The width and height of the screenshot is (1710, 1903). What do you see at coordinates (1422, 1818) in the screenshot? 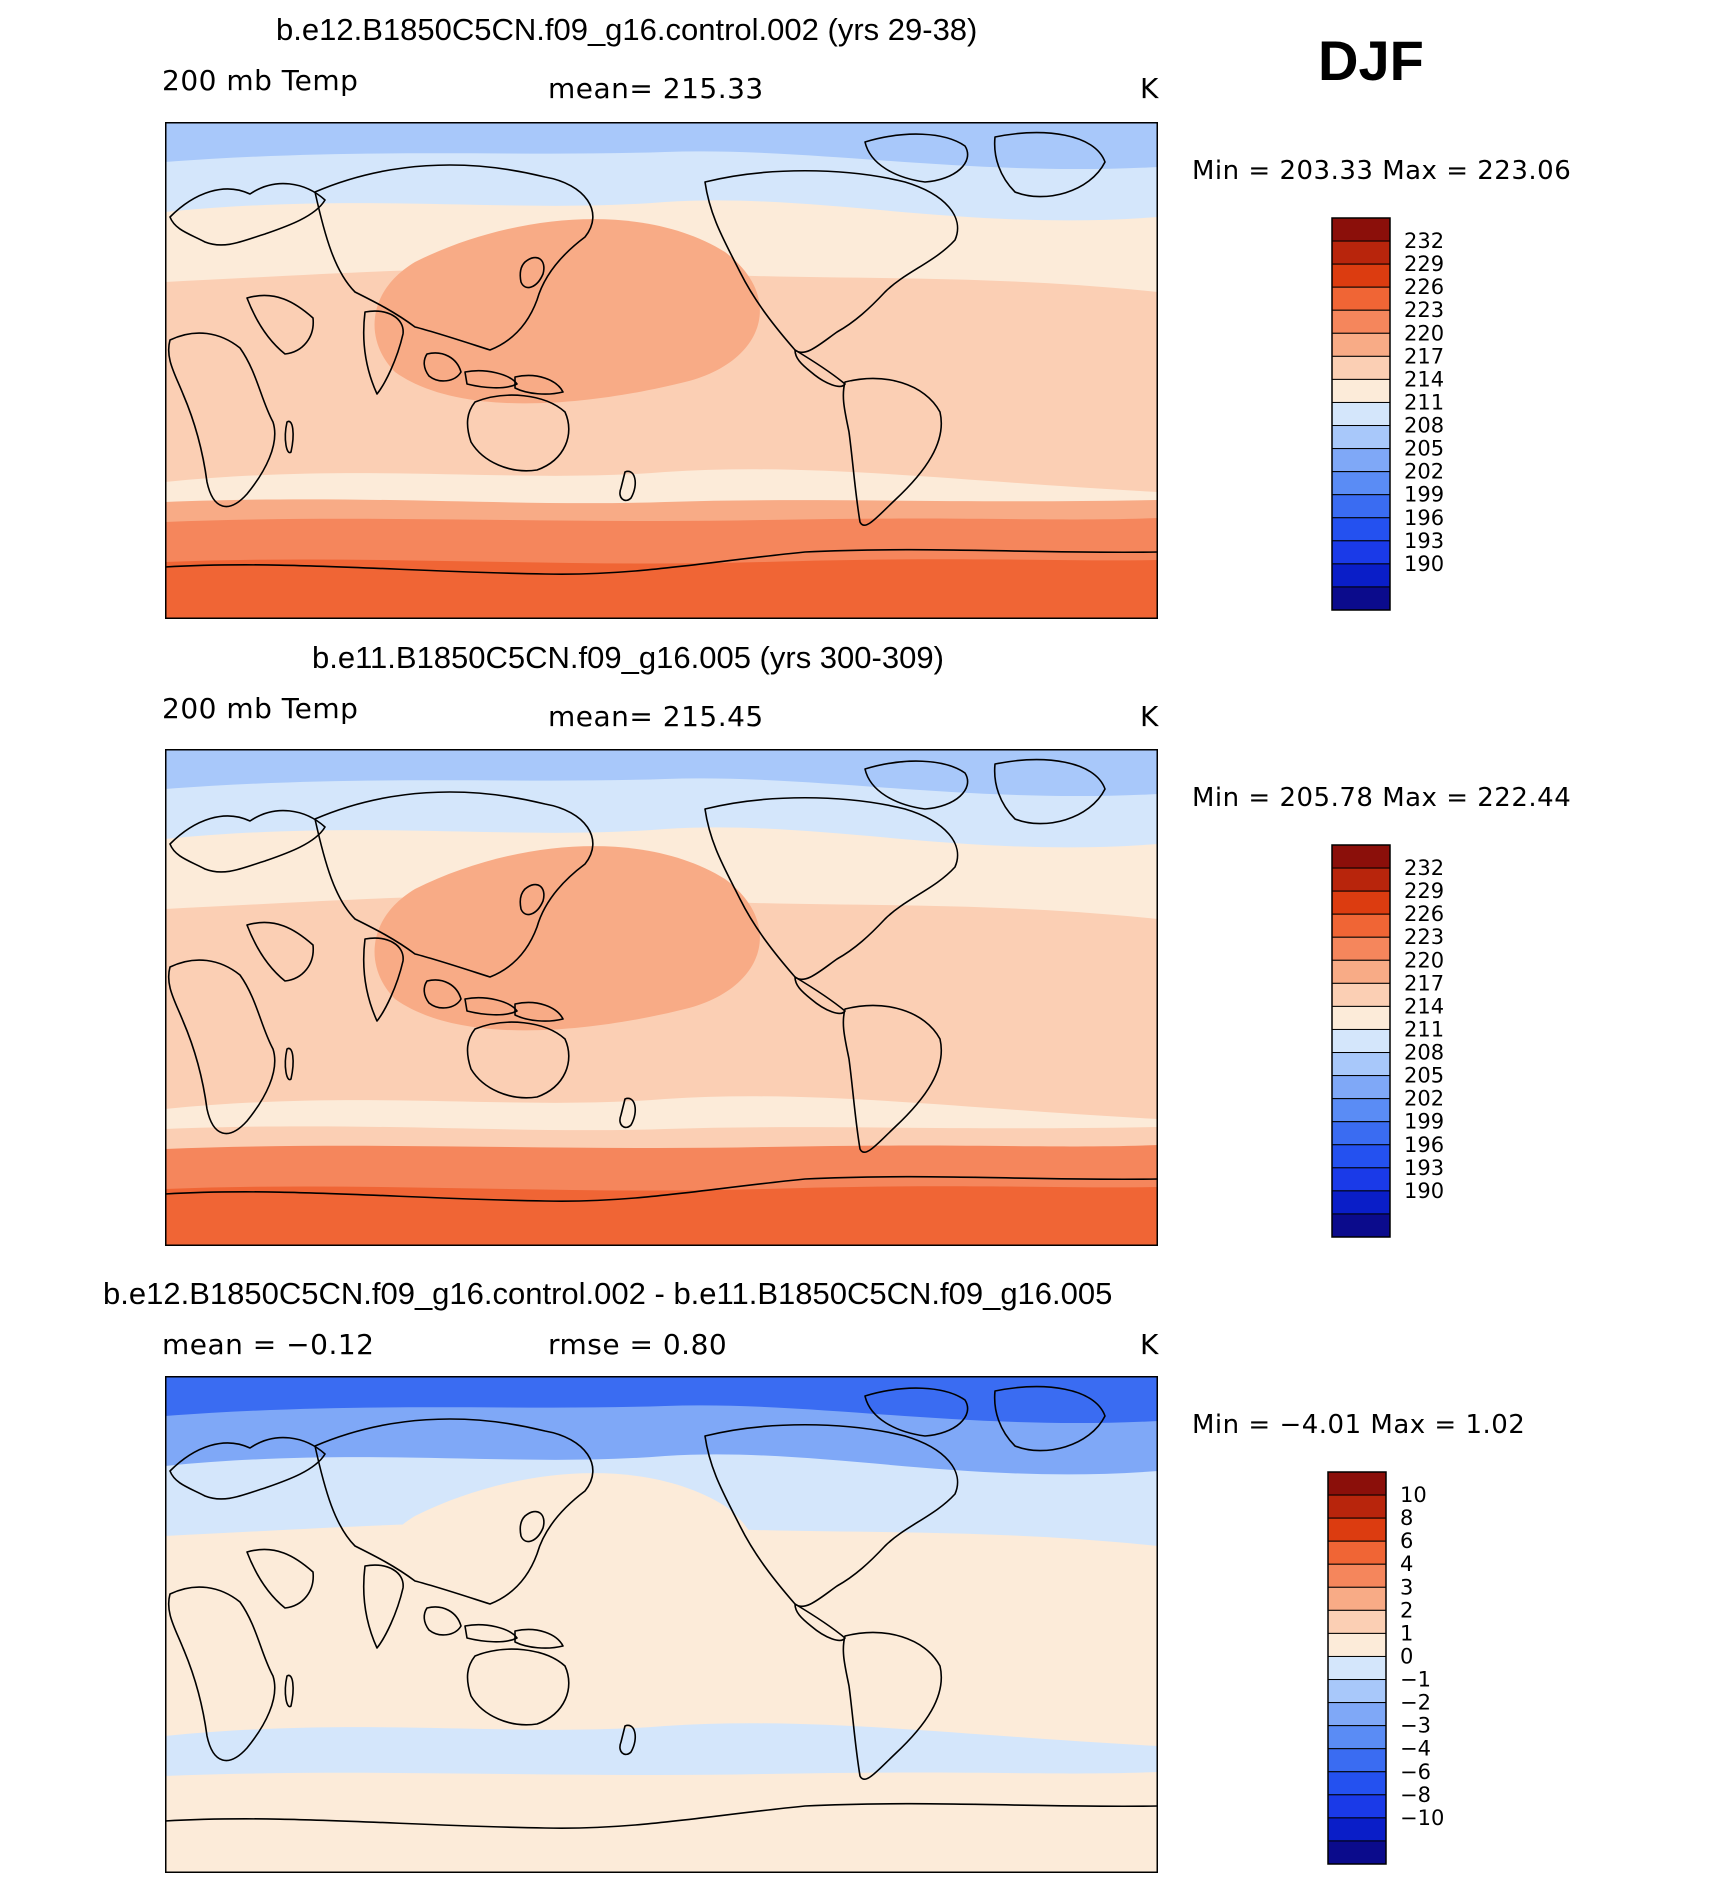
I see `panel-3-colorbar-tick-label: −10` at bounding box center [1422, 1818].